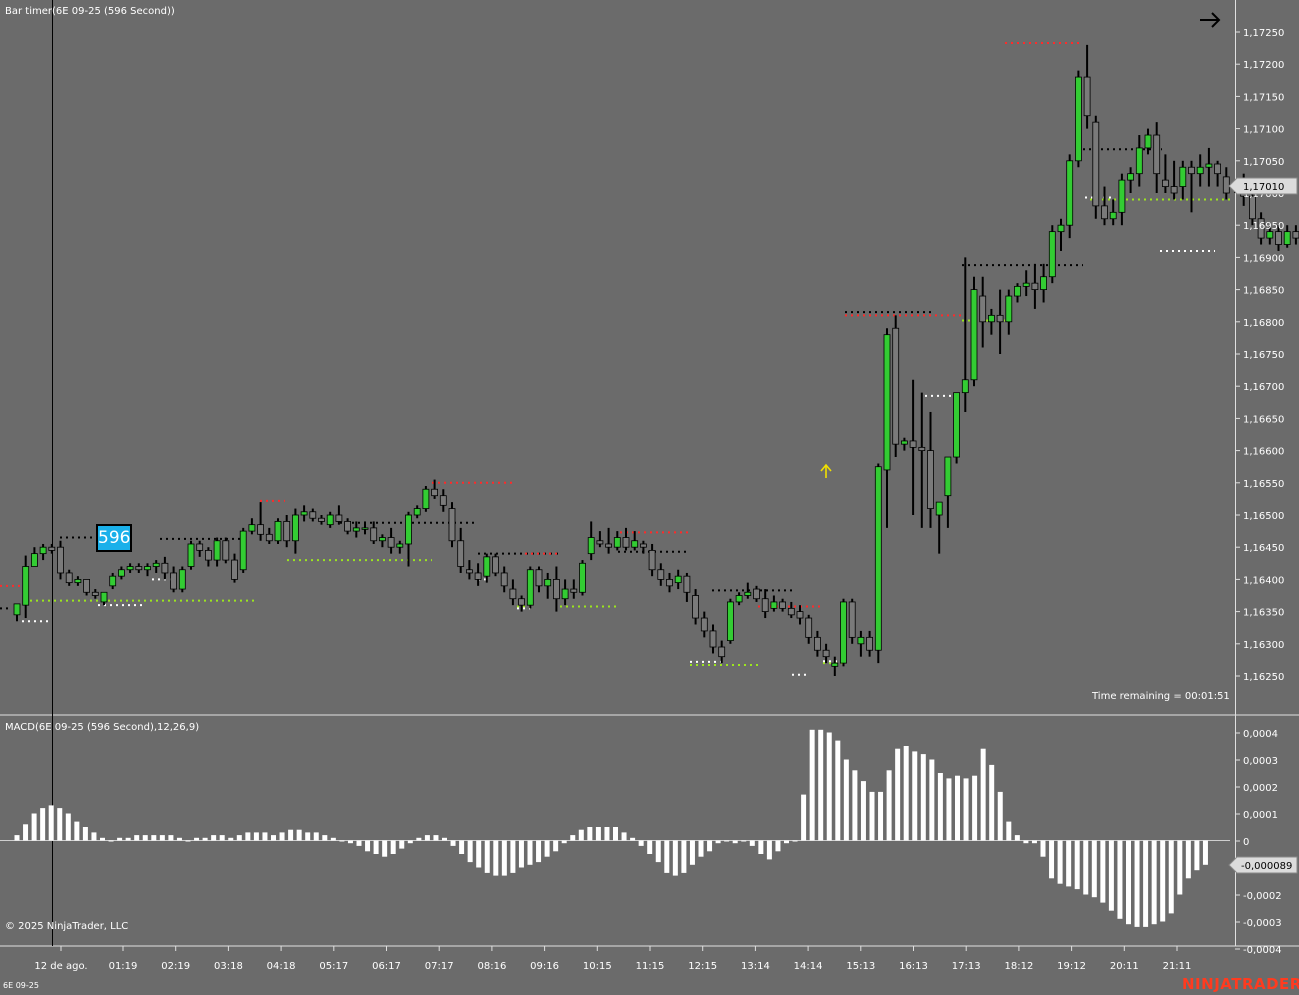 The height and width of the screenshot is (995, 1299). I want to click on price-tick-label: 1,17250, so click(1263, 33).